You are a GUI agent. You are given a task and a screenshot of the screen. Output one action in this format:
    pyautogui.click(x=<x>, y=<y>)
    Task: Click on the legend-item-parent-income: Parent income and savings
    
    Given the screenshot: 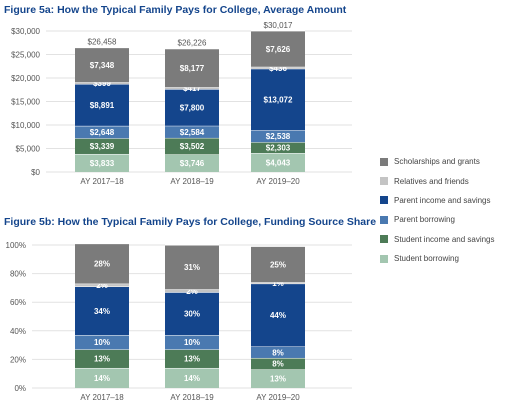 What is the action you would take?
    pyautogui.click(x=437, y=200)
    